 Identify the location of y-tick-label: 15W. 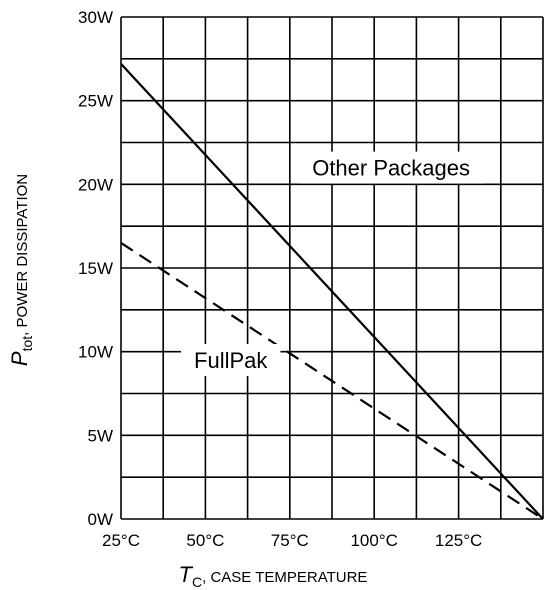
(95, 268).